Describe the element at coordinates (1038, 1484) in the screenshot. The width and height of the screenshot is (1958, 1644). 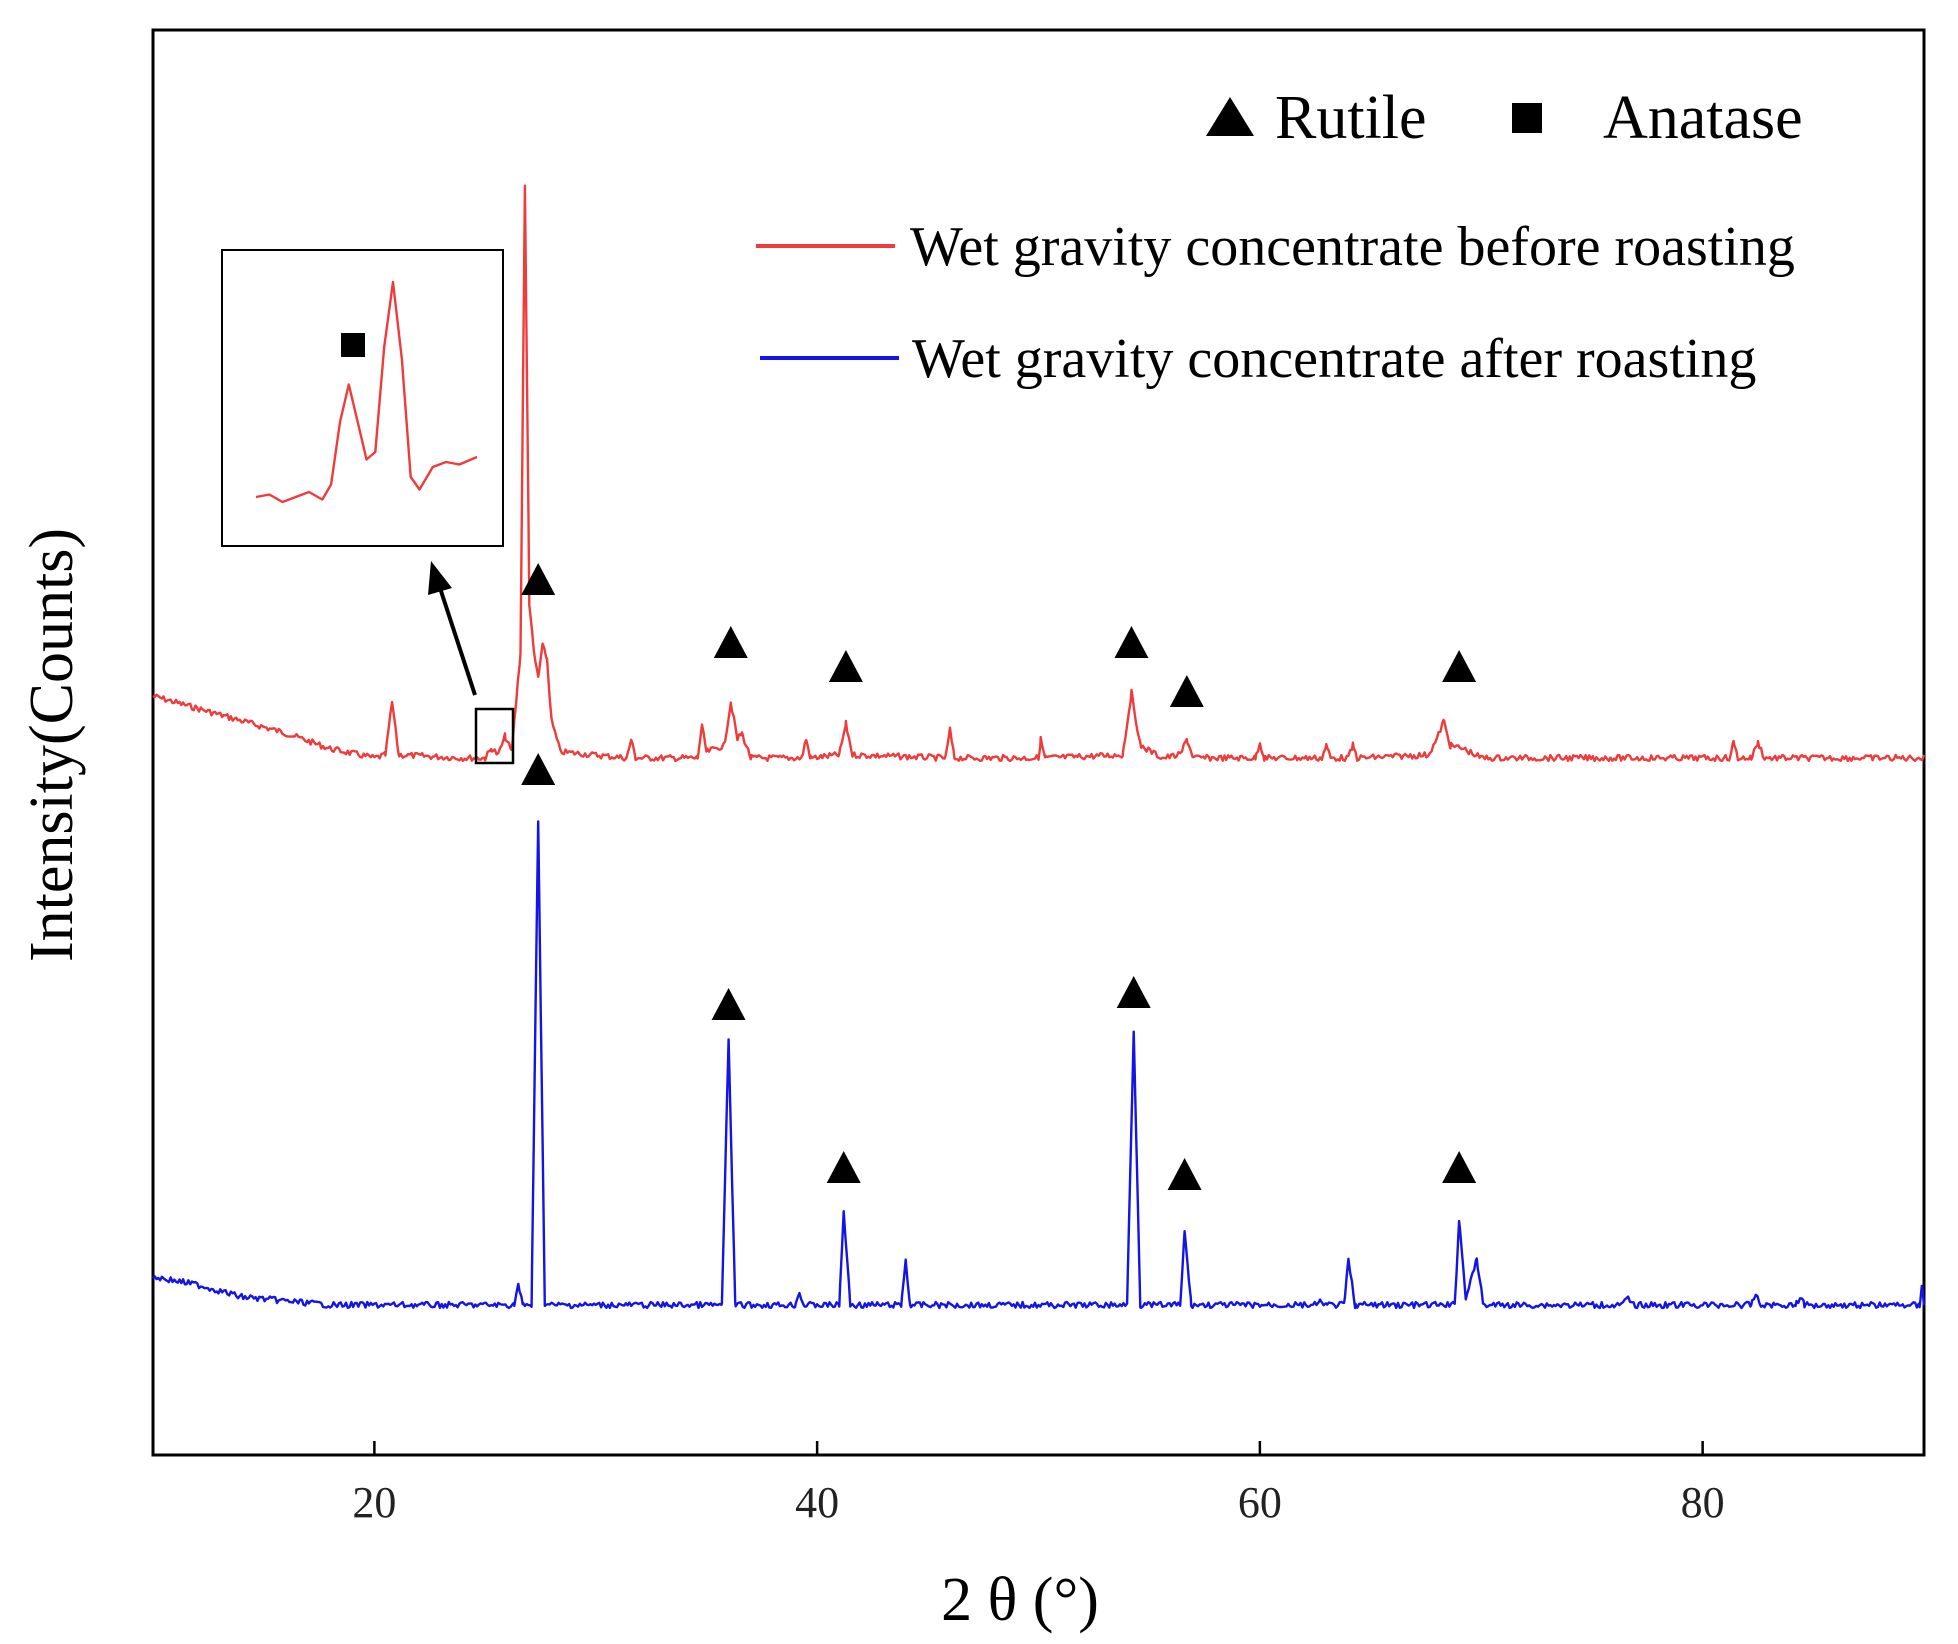
I see `x-axis-ticks: 20 40 60 80` at that location.